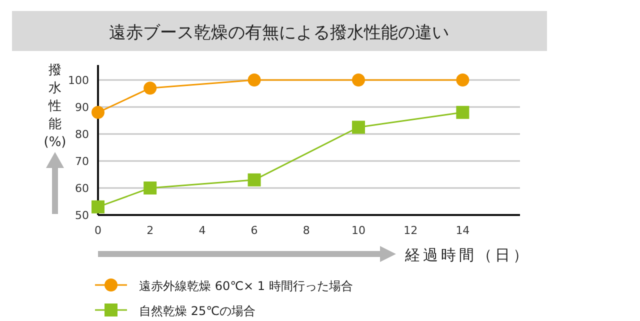 The width and height of the screenshot is (640, 321). I want to click on x-tick-label: 4, so click(202, 230).